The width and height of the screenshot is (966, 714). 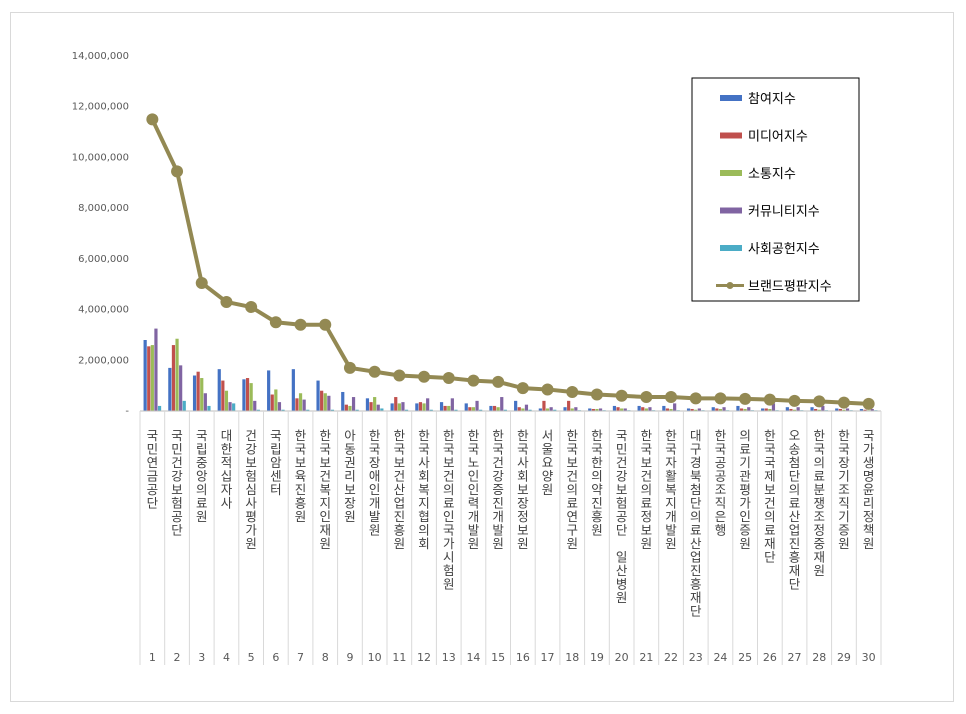 I want to click on x-rank-label: 13, so click(x=449, y=657).